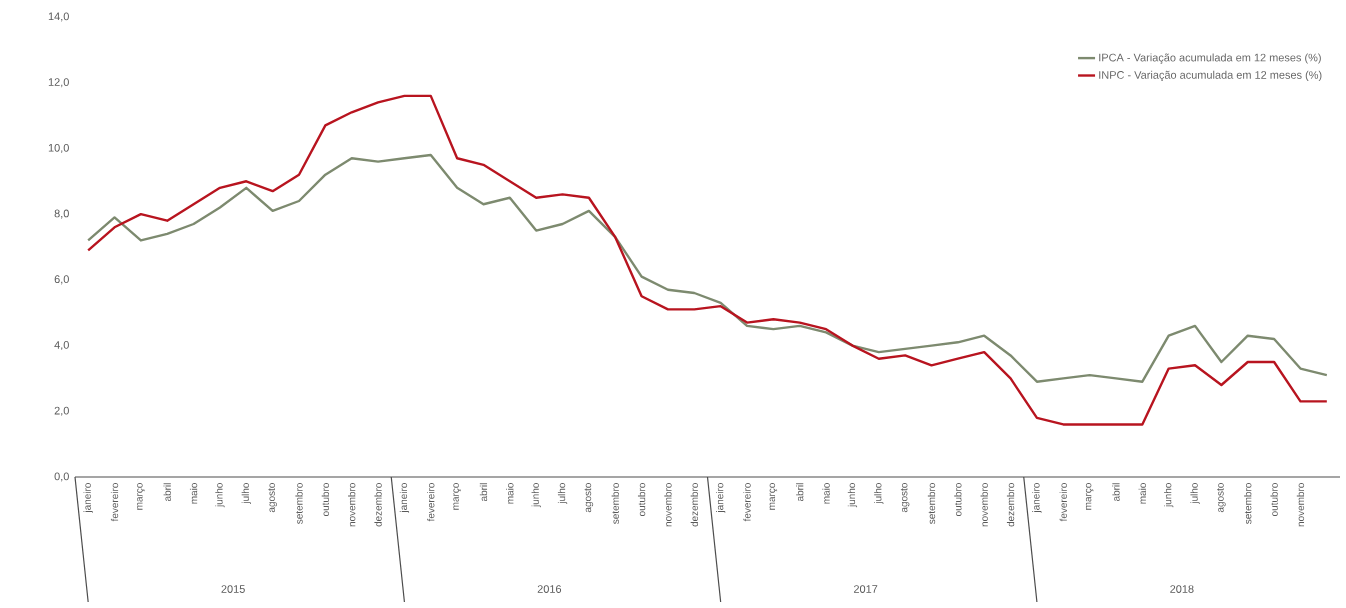 The height and width of the screenshot is (608, 1346). Describe the element at coordinates (1182, 589) in the screenshot. I see `text: 2018` at that location.